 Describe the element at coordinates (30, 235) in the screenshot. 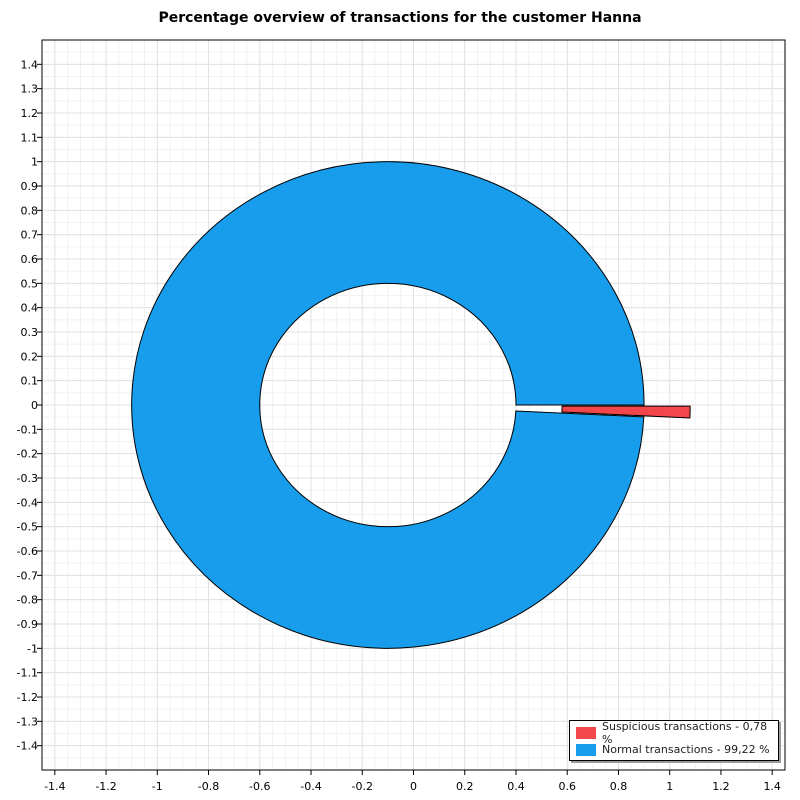

I see `y-tick-label: 0.7` at that location.